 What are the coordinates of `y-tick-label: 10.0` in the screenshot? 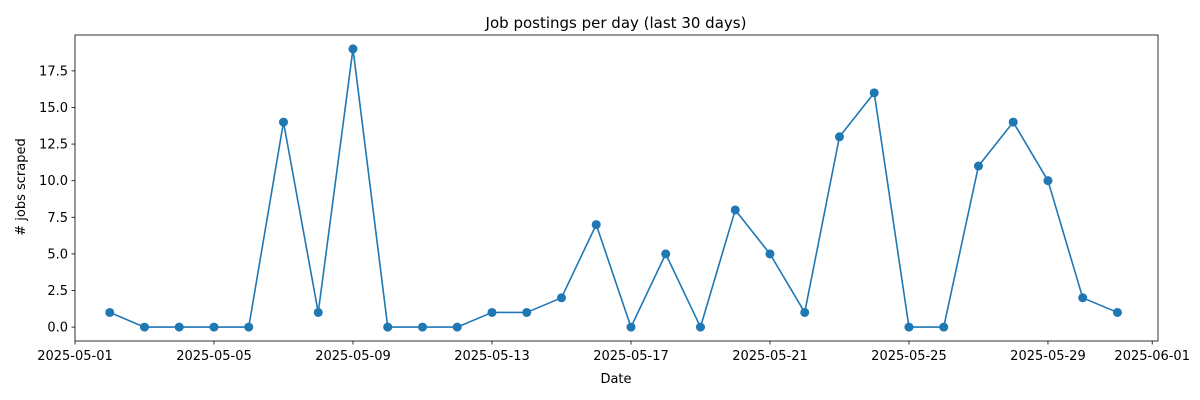 It's located at (53, 181).